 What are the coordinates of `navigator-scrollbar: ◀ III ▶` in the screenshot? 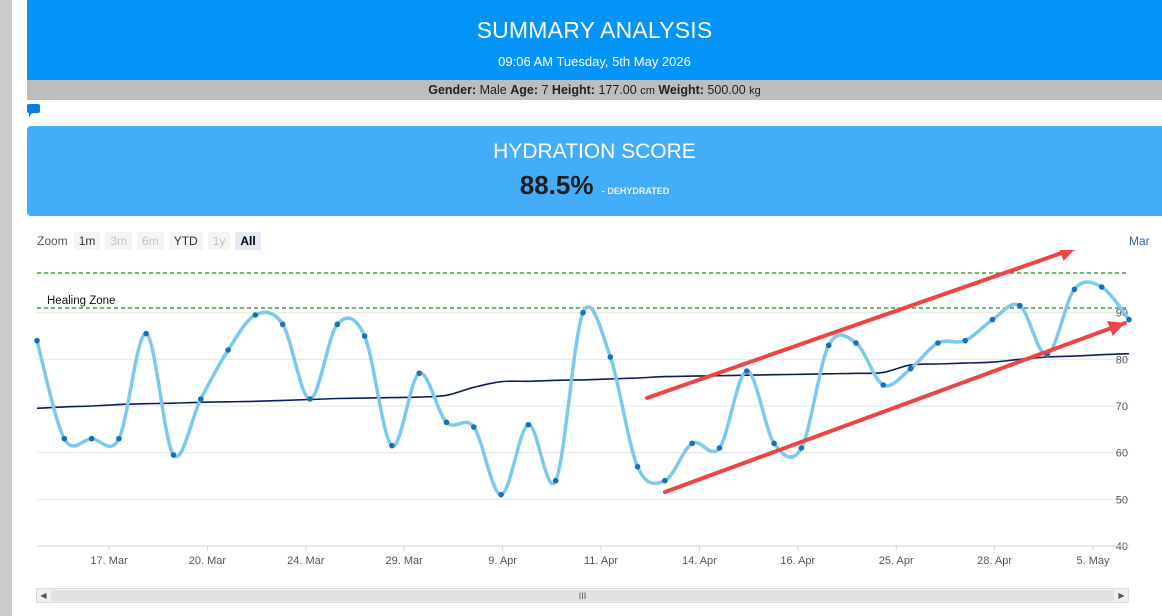 It's located at (582, 595).